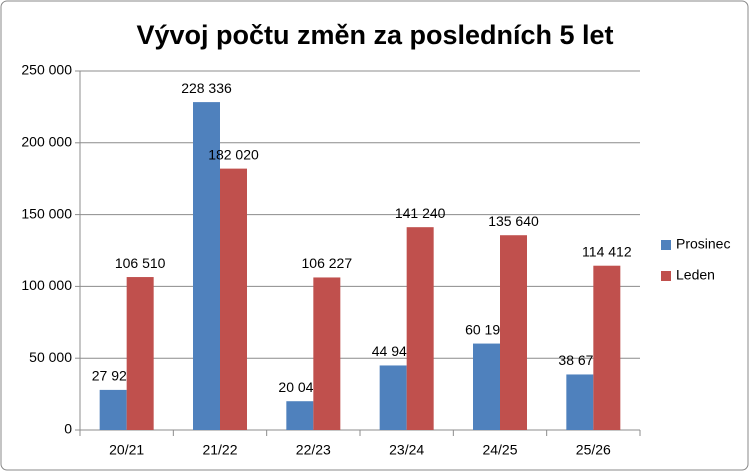 The height and width of the screenshot is (472, 750). Describe the element at coordinates (695, 275) in the screenshot. I see `legend-label: Leden` at that location.